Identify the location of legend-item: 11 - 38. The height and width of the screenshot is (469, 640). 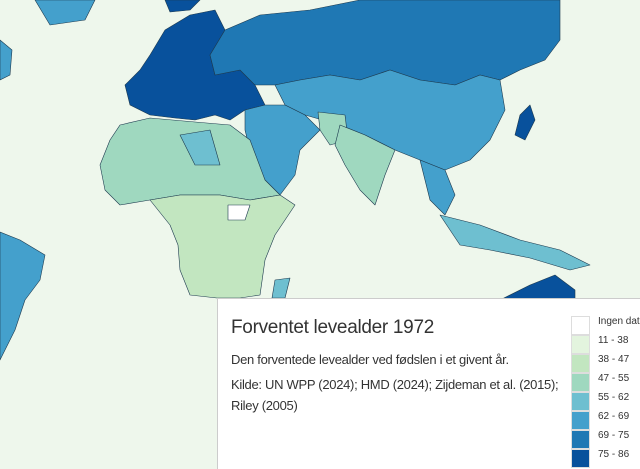
(605, 344).